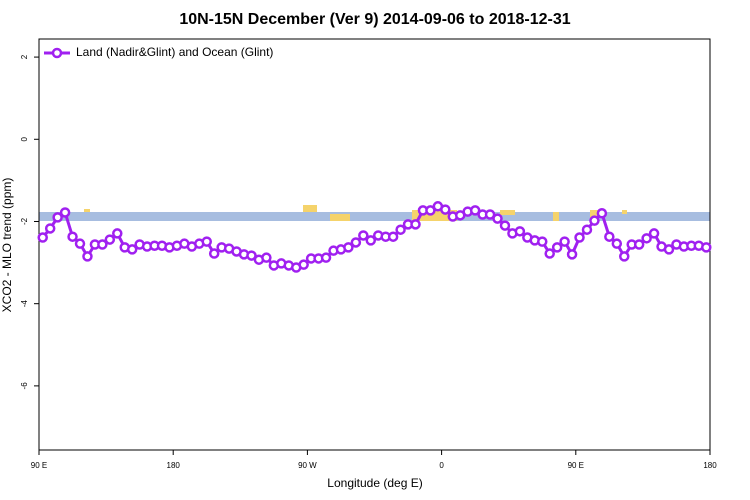  I want to click on x-tick-label: 90 W, so click(307, 465).